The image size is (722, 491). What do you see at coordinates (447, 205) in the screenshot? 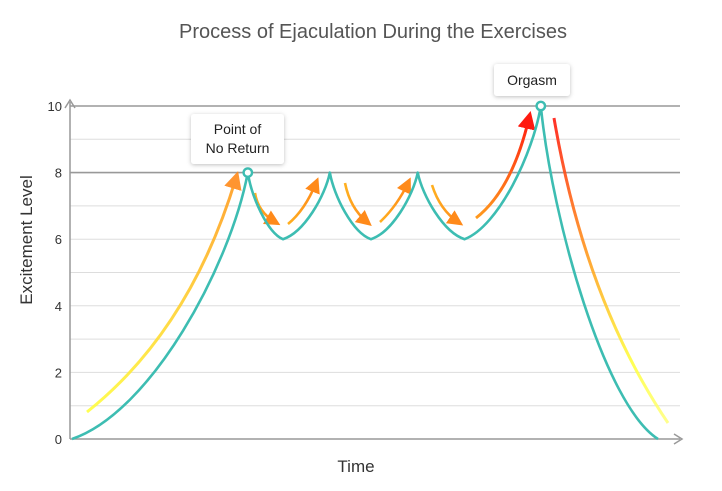
I see `dip-arrow-3-down` at bounding box center [447, 205].